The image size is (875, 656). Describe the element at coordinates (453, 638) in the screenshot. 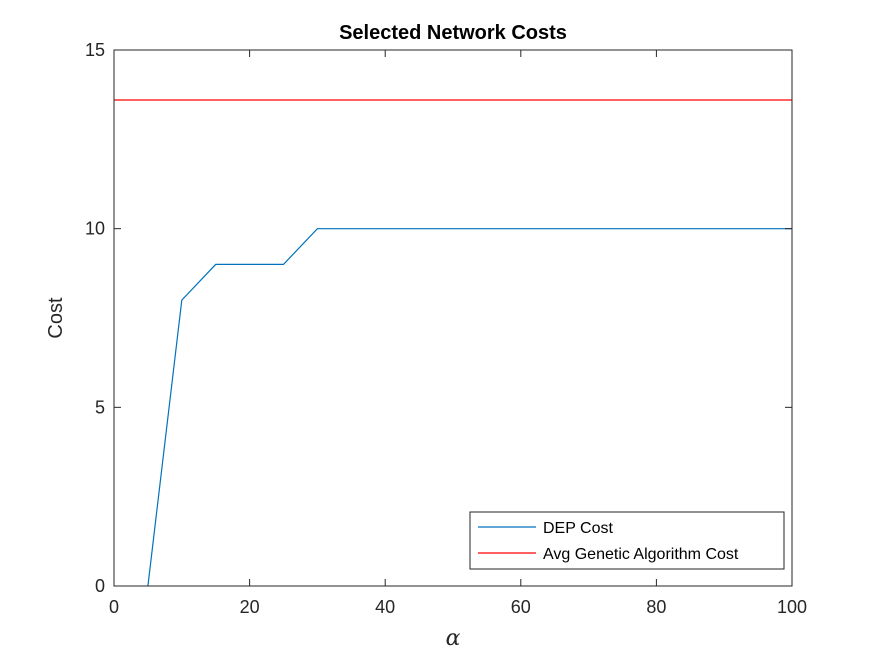

I see `x-axis-label: α` at that location.